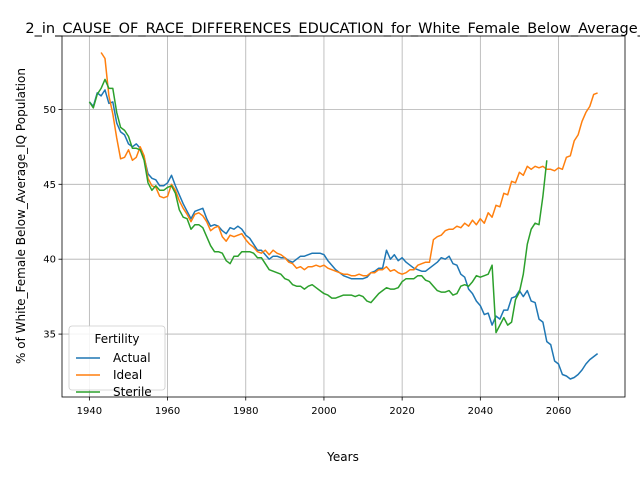 The height and width of the screenshot is (480, 640). Describe the element at coordinates (116, 339) in the screenshot. I see `legend-title: Fertility` at that location.